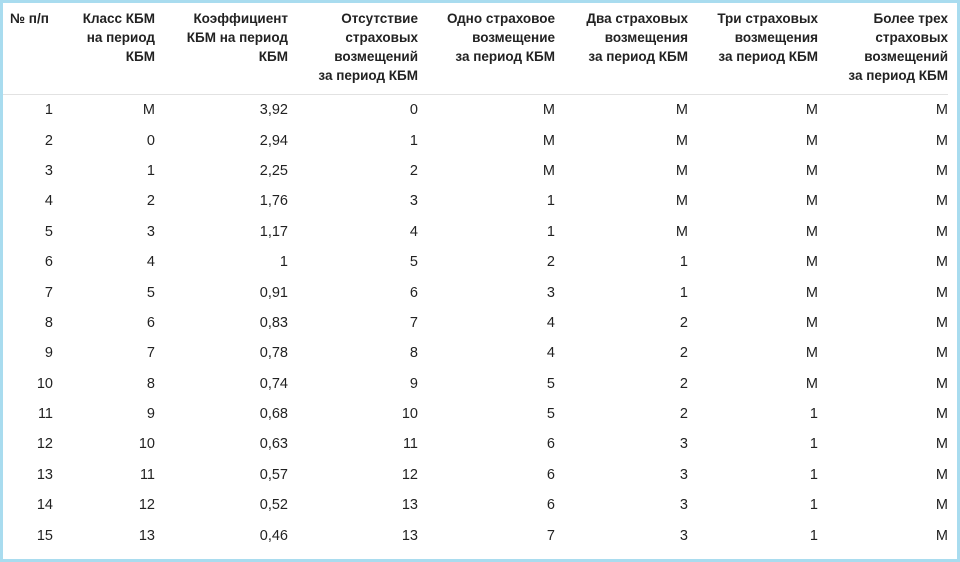 The height and width of the screenshot is (562, 960). Describe the element at coordinates (273, 535) in the screenshot. I see `table-cell: 0,46` at that location.